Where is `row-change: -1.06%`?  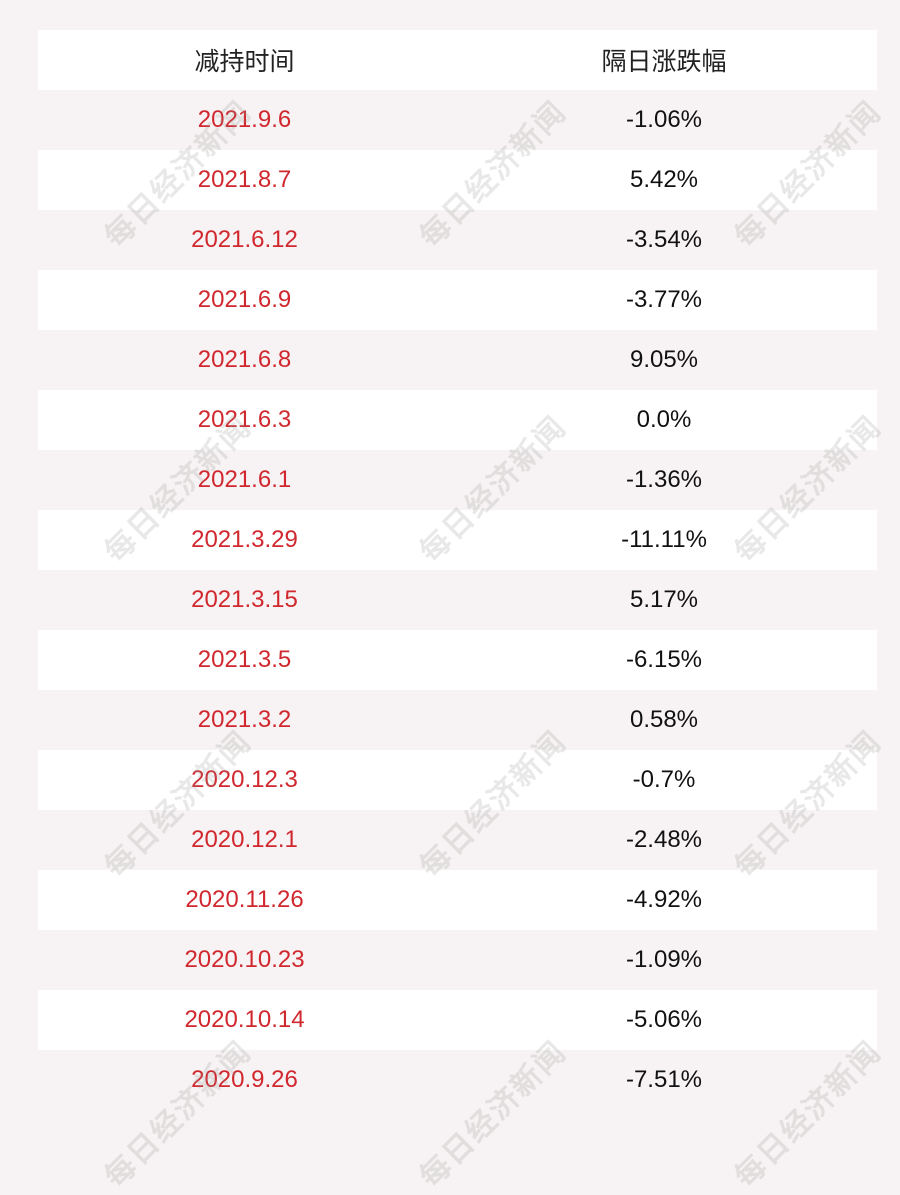 row-change: -1.06% is located at coordinates (664, 119).